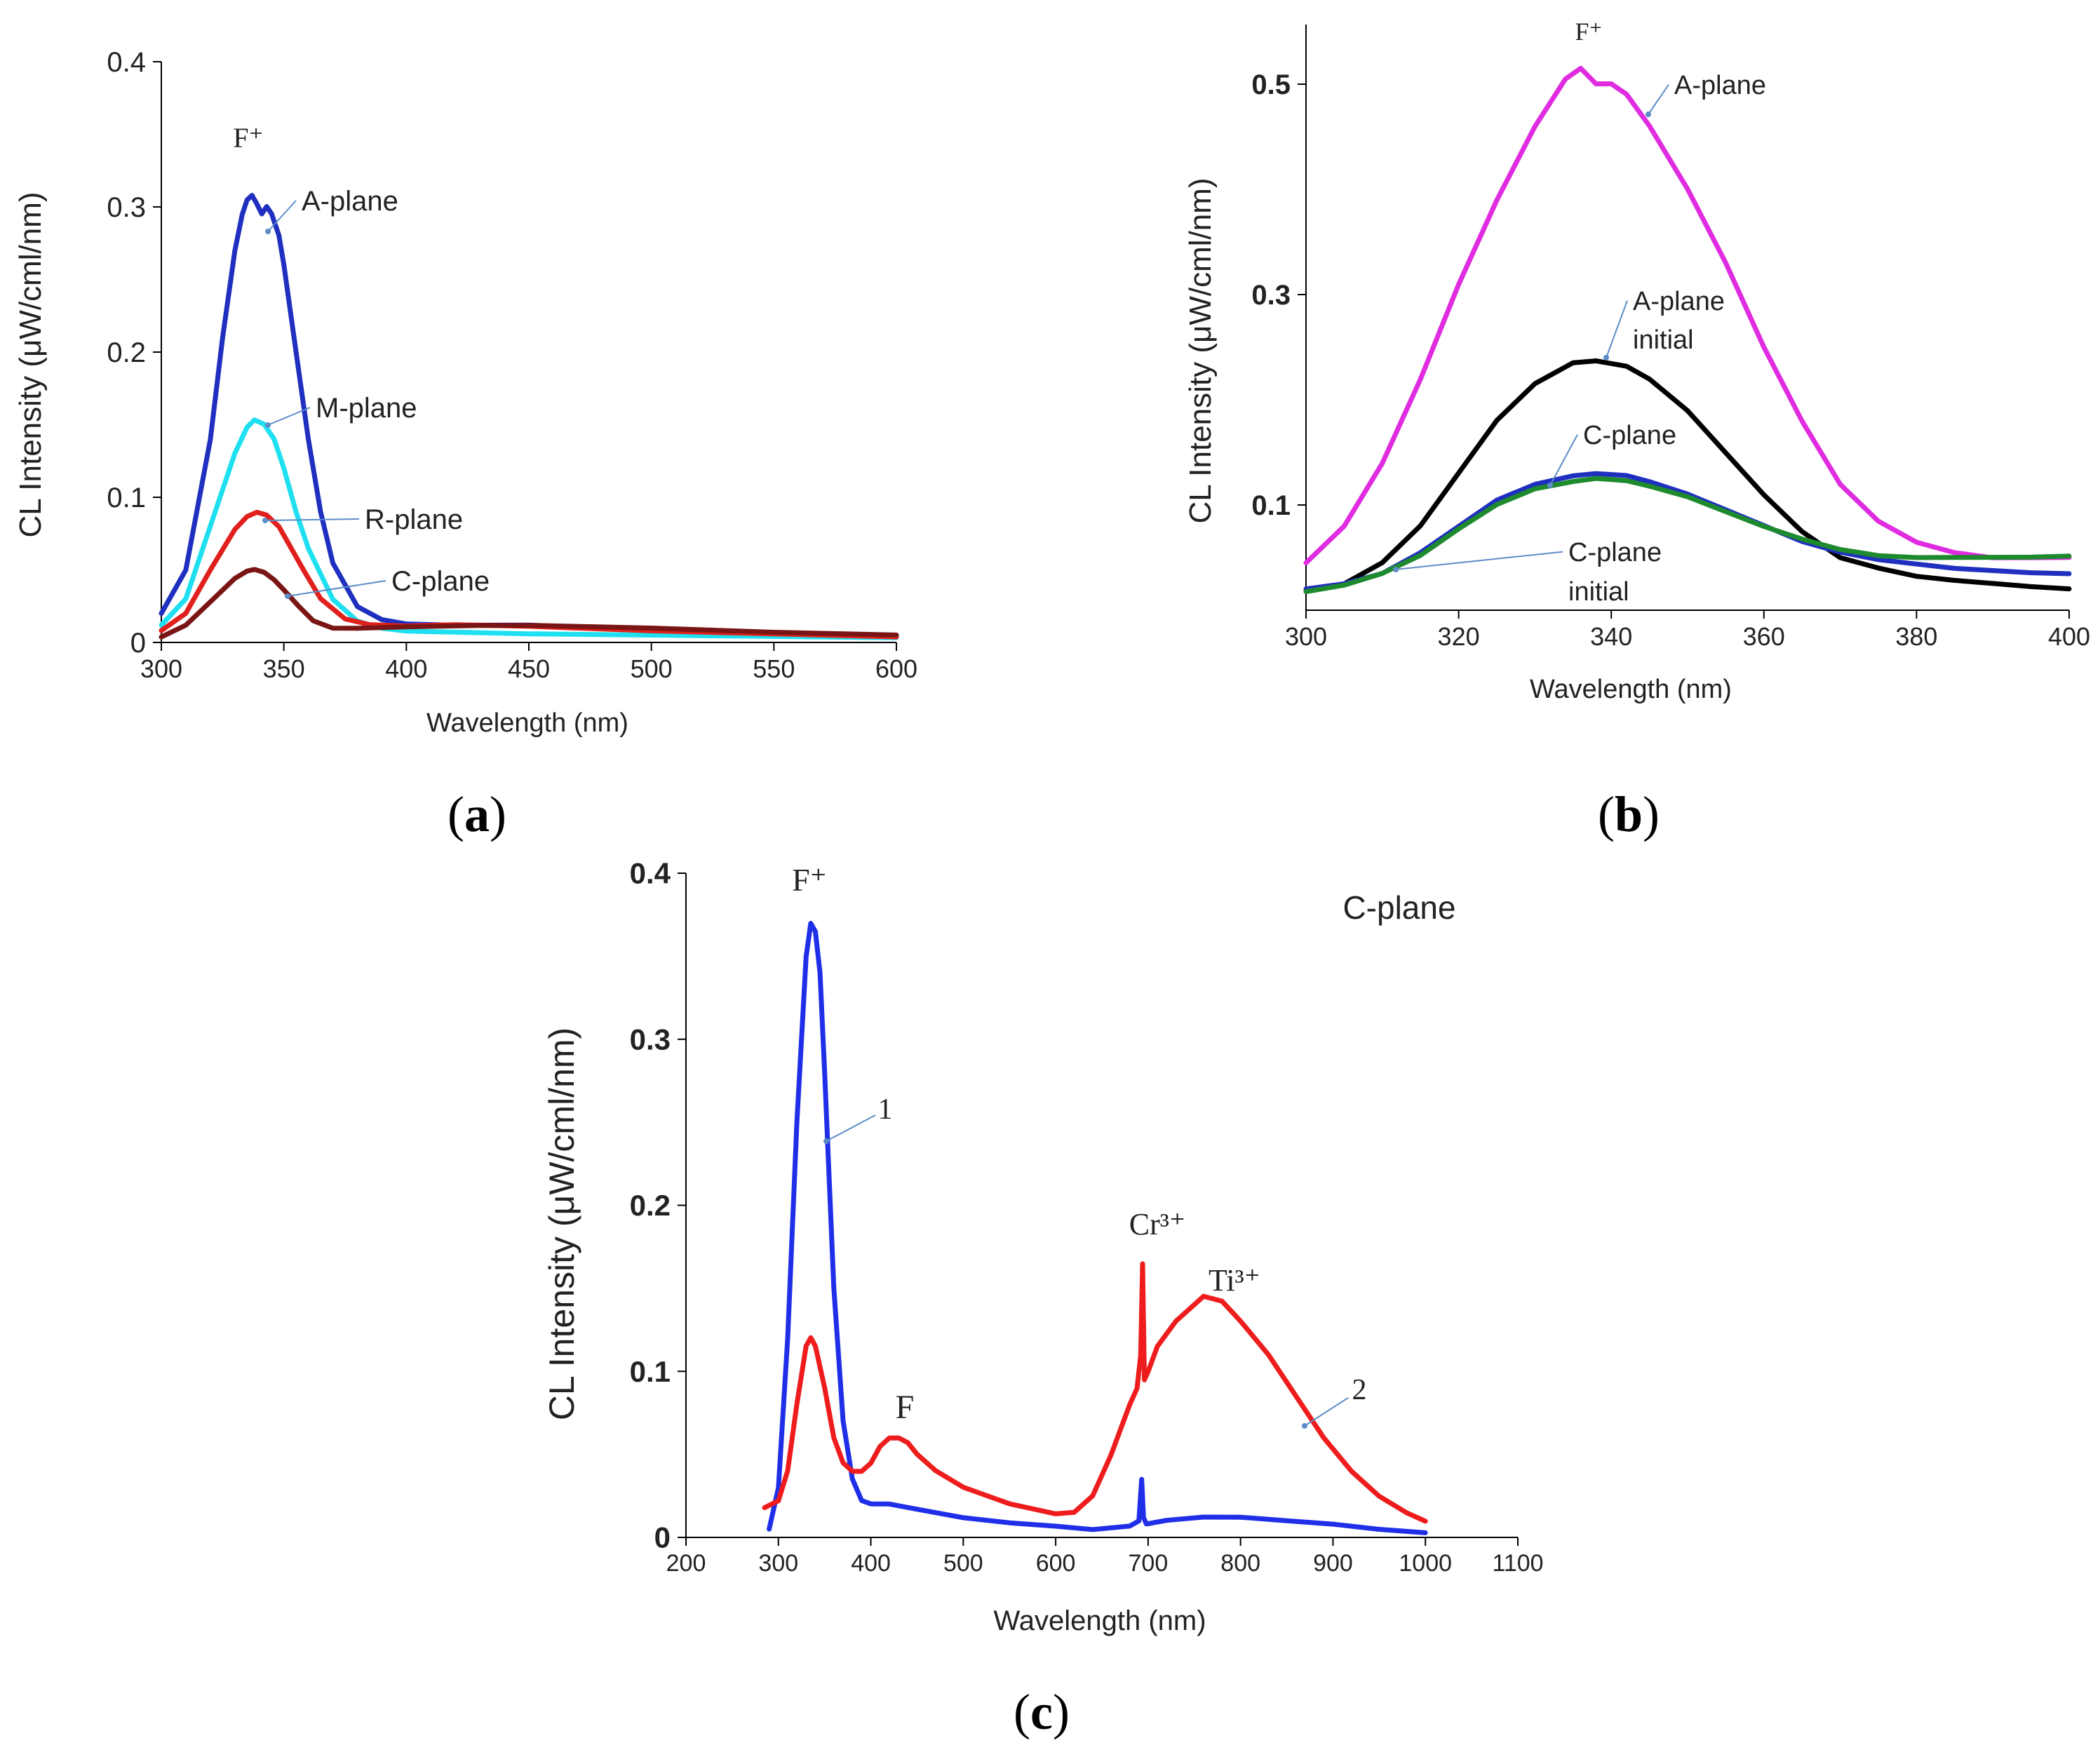 Image resolution: width=2100 pixels, height=1745 pixels. I want to click on chart-b-y-tick-label: 0.3, so click(1271, 295).